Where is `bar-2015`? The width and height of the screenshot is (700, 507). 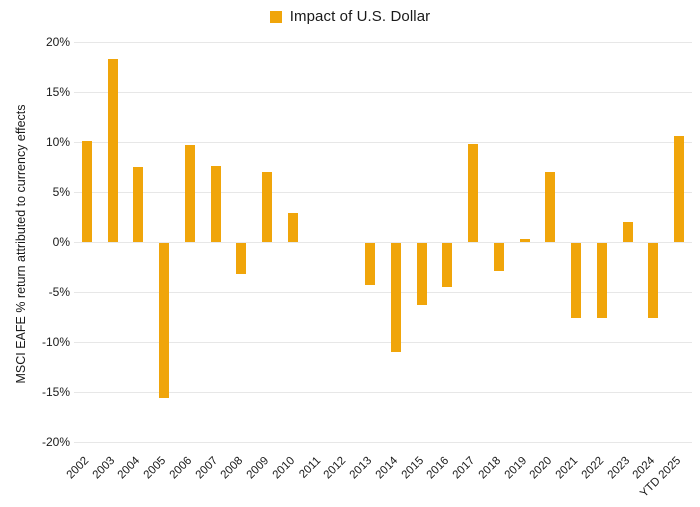
bar-2015 is located at coordinates (421, 274).